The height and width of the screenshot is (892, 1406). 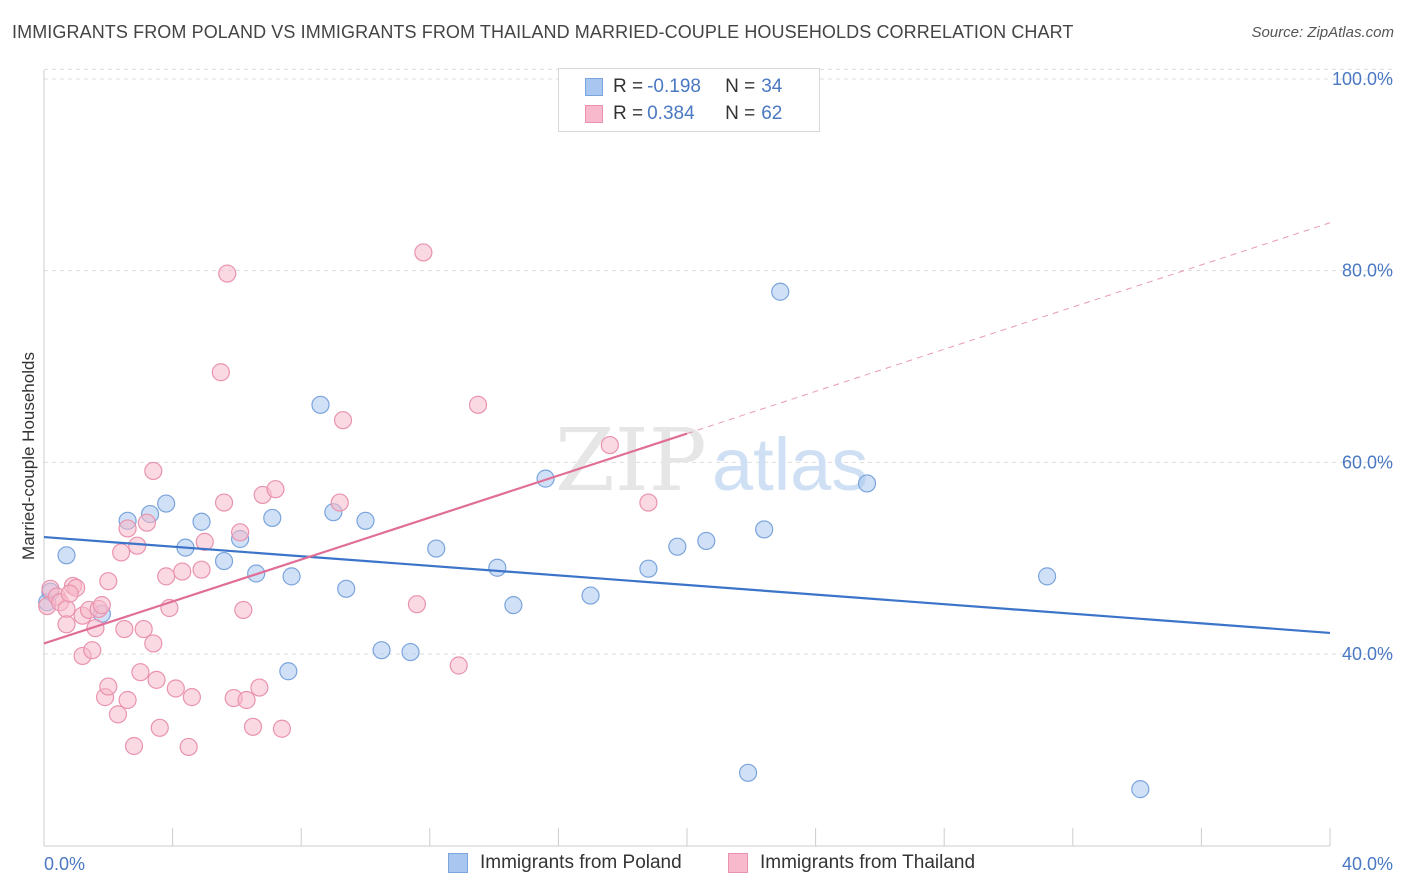 What do you see at coordinates (772, 86) in the screenshot?
I see `legend-n-value: 34` at bounding box center [772, 86].